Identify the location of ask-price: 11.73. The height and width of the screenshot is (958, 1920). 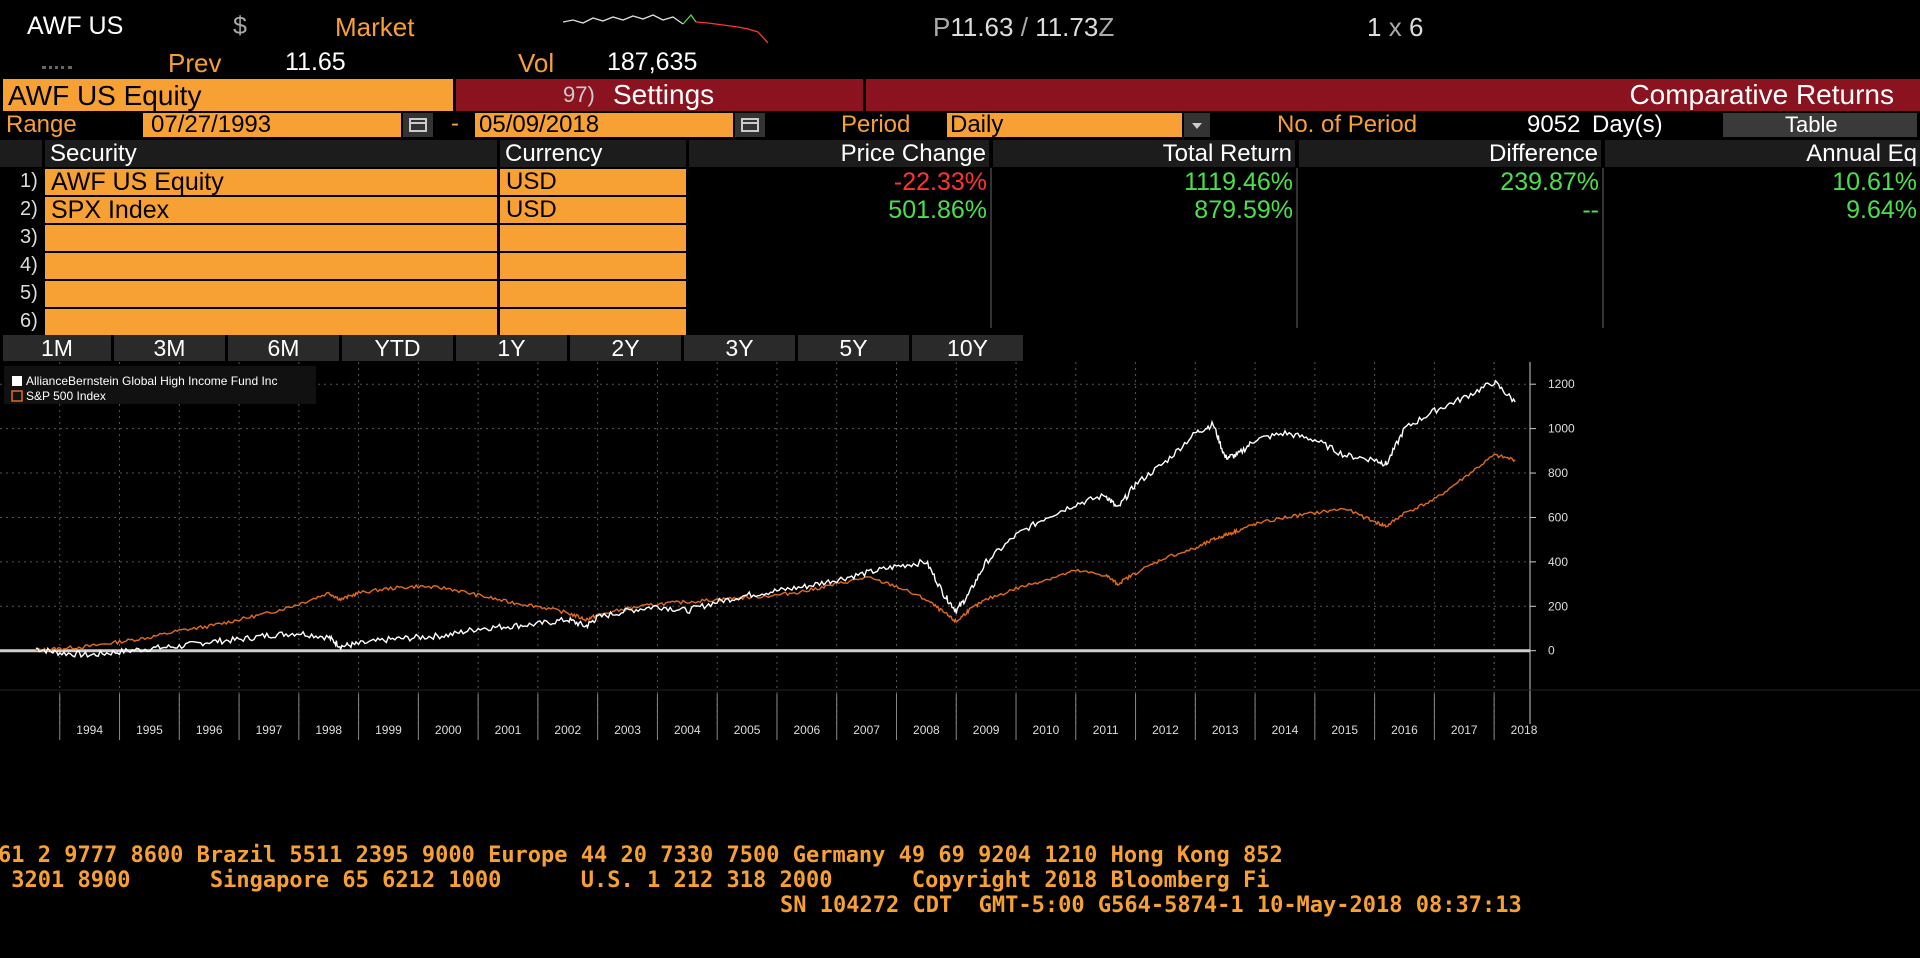
(1067, 27).